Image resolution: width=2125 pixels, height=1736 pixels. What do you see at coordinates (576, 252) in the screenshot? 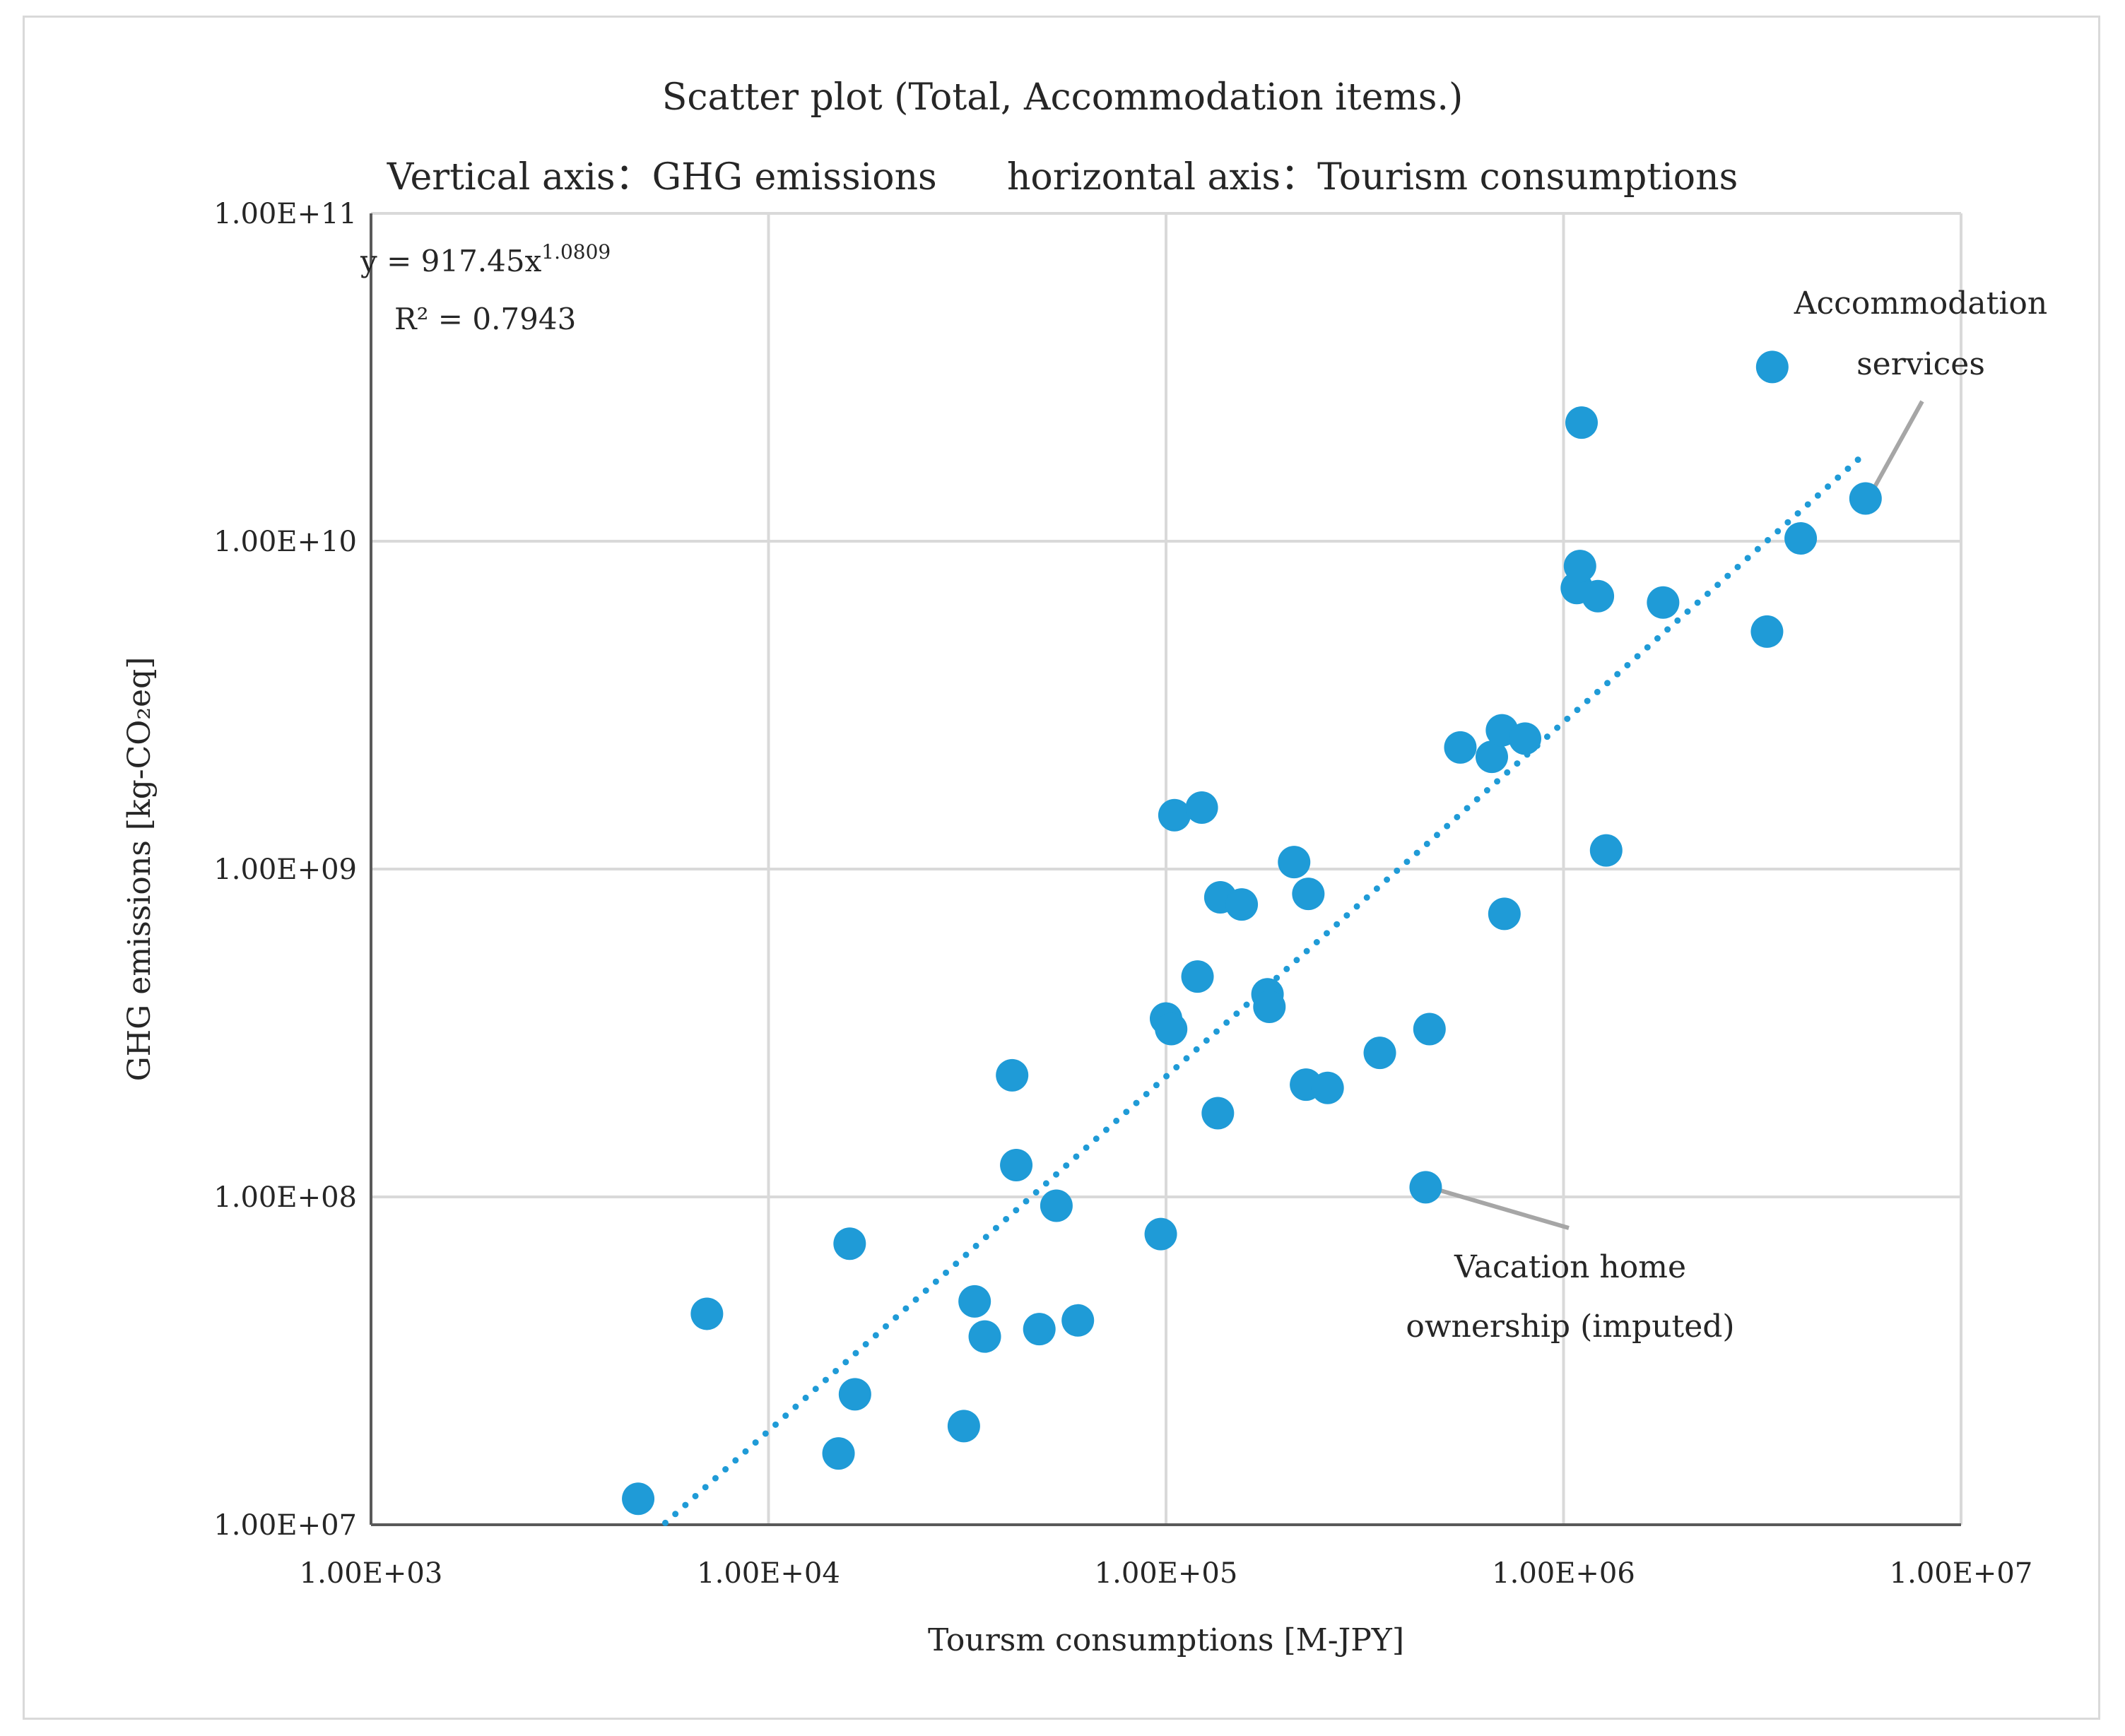
I see `trendline-equation-exponent: 1.0809` at bounding box center [576, 252].